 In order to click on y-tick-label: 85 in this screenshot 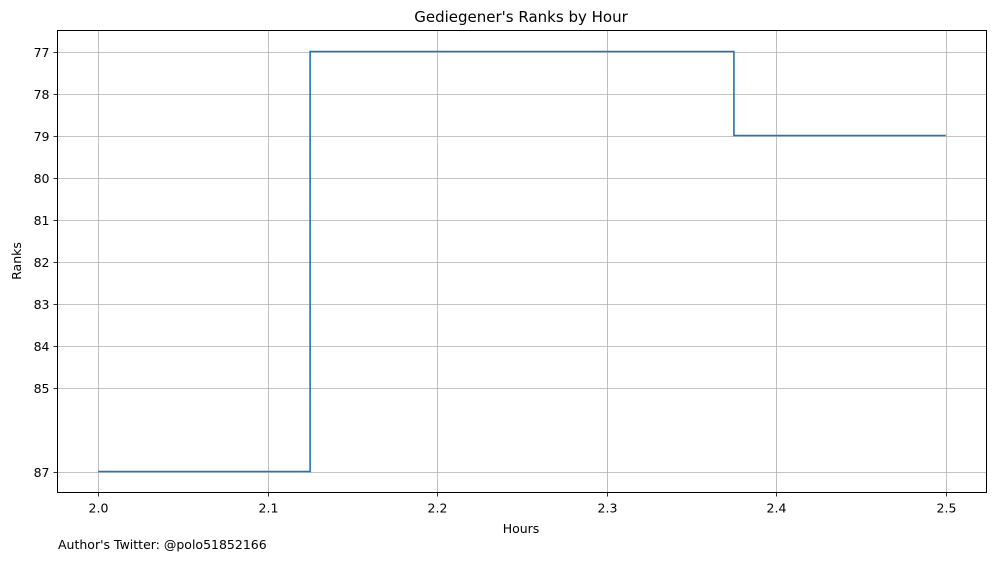, I will do `click(42, 388)`.